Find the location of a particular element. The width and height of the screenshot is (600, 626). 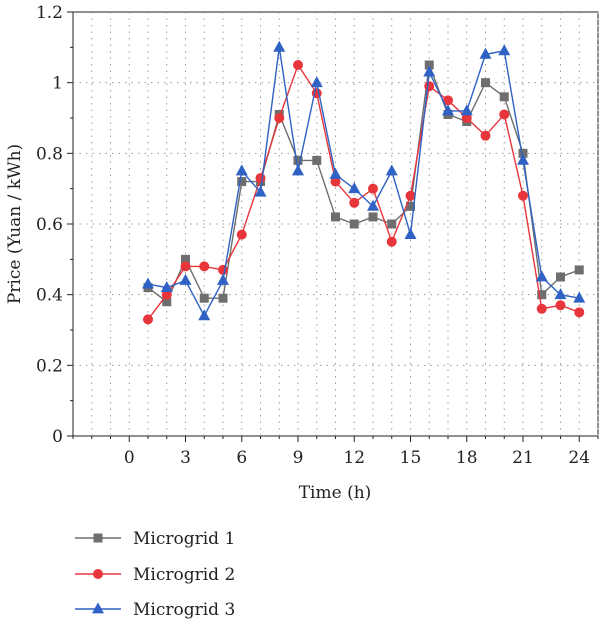

y-tick-label: 1.2 is located at coordinates (49, 13).